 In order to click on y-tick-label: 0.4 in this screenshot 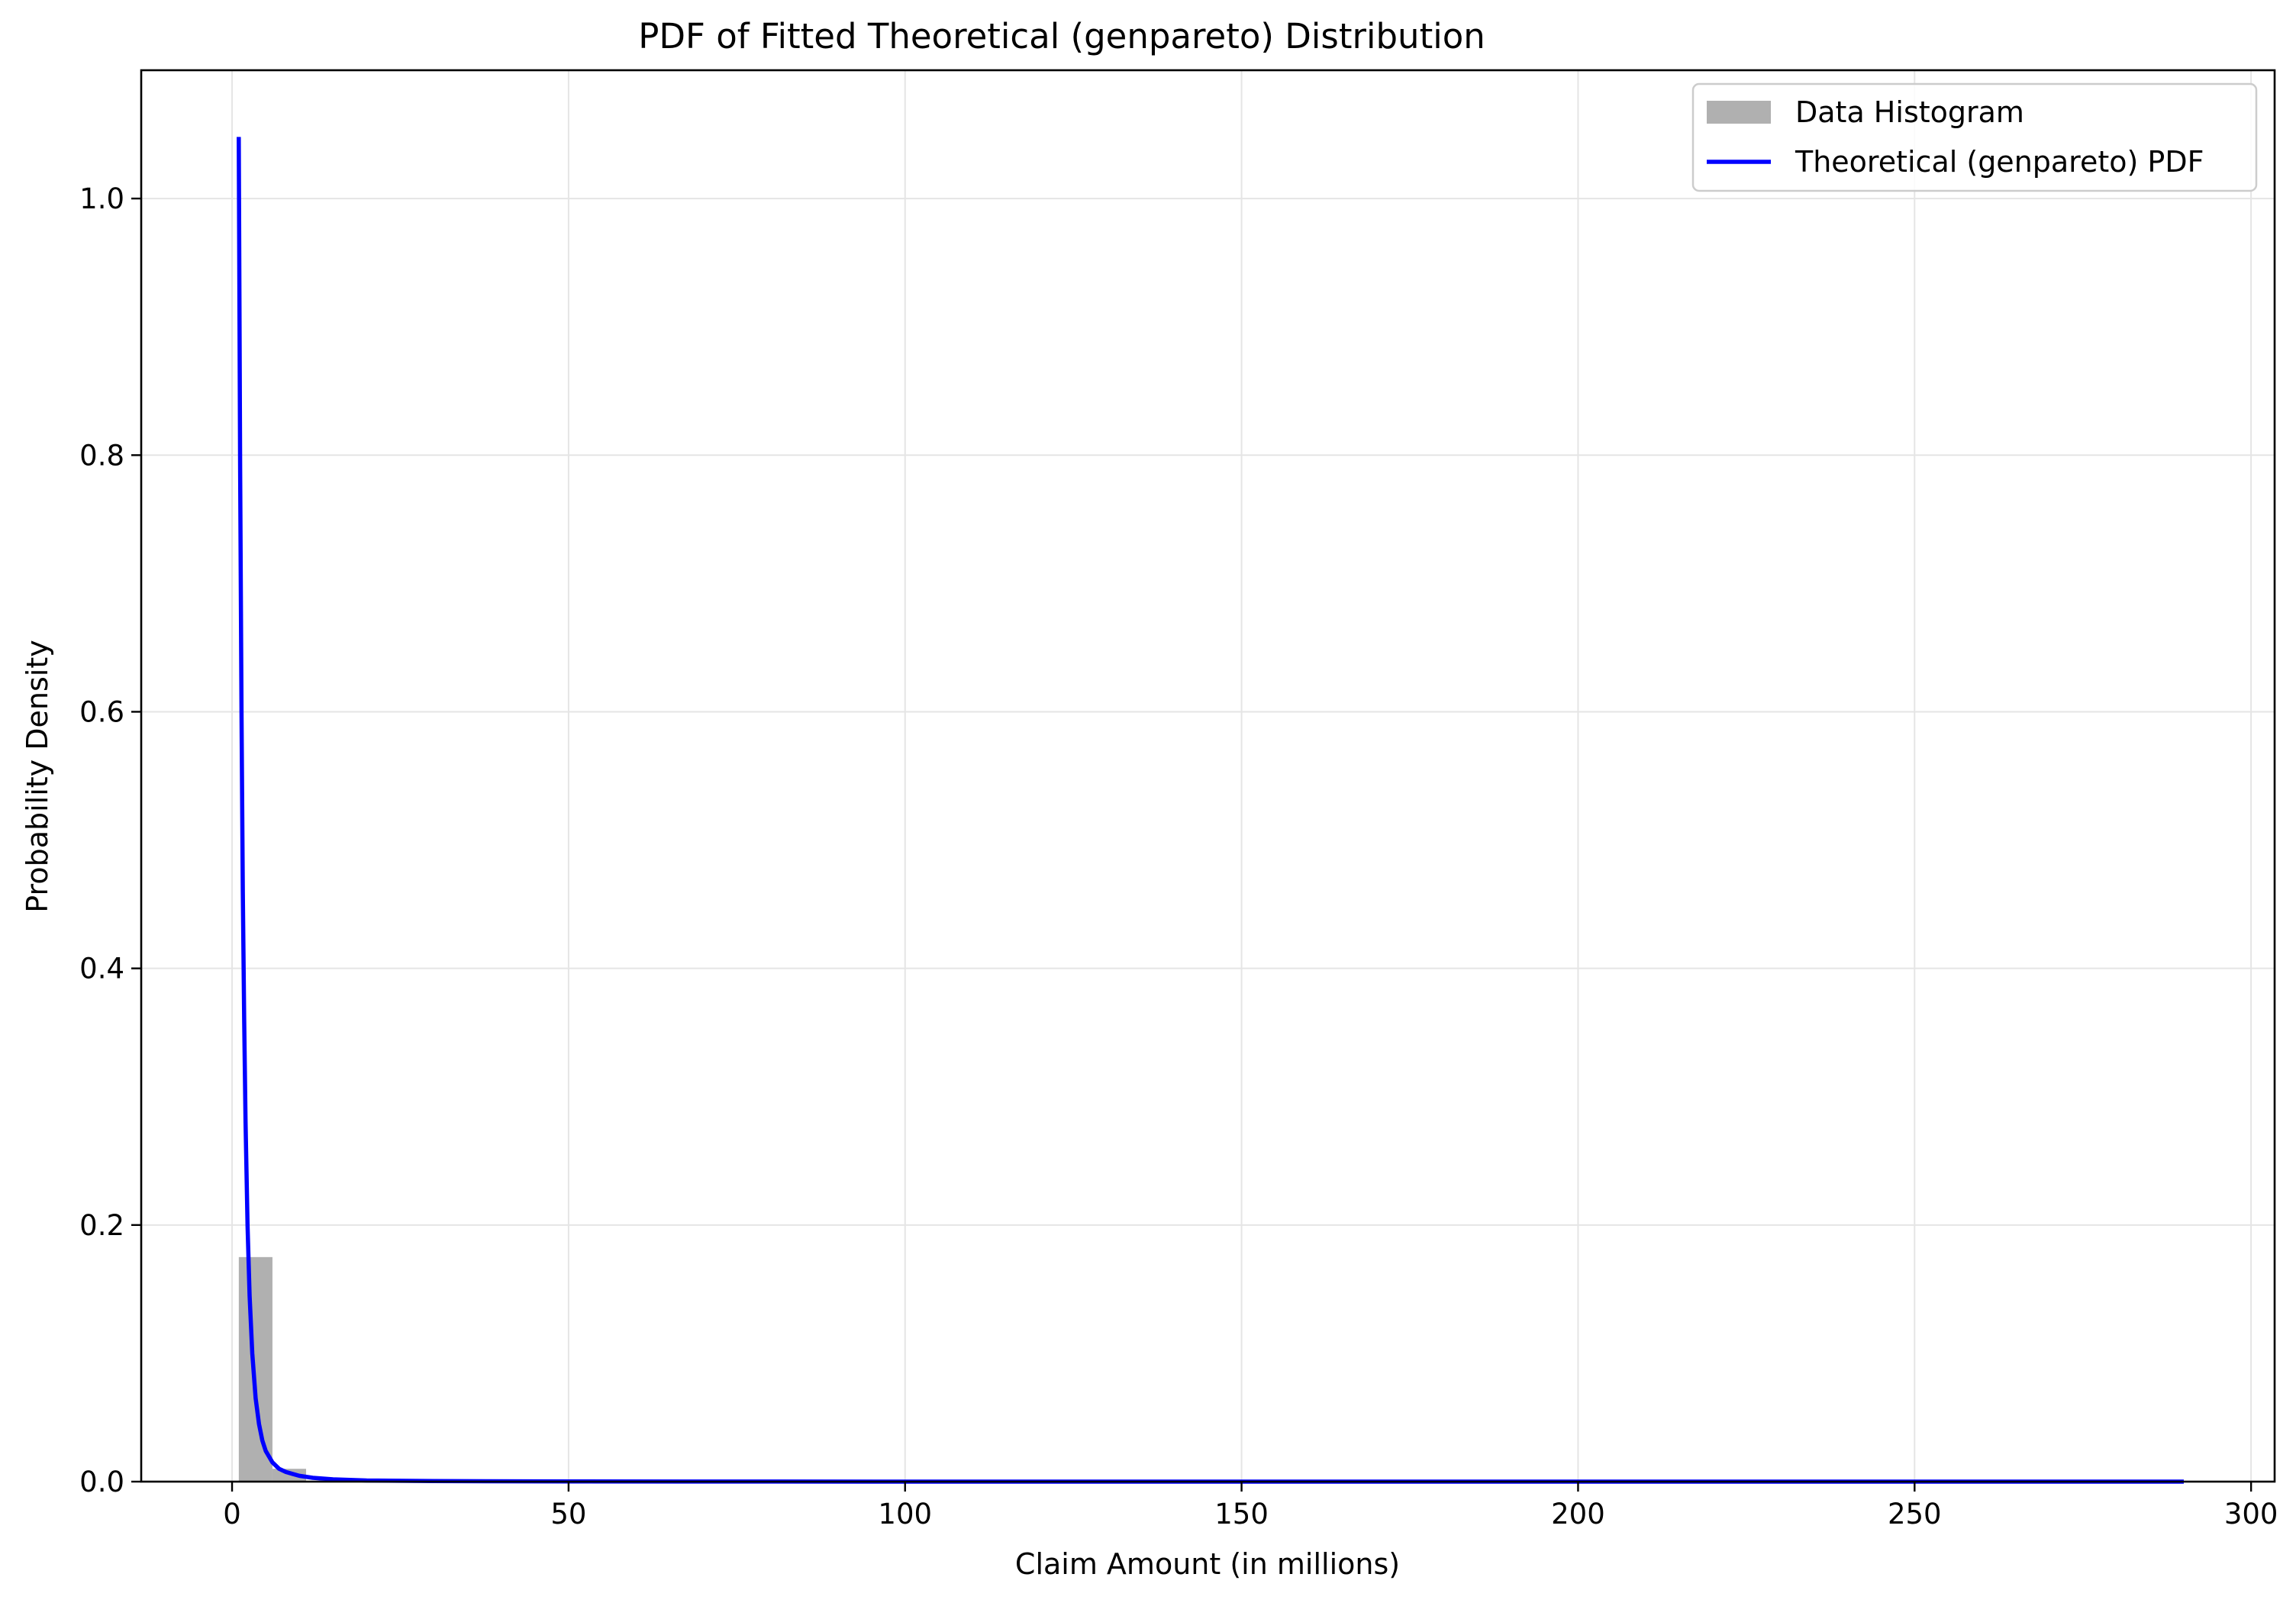, I will do `click(101, 969)`.